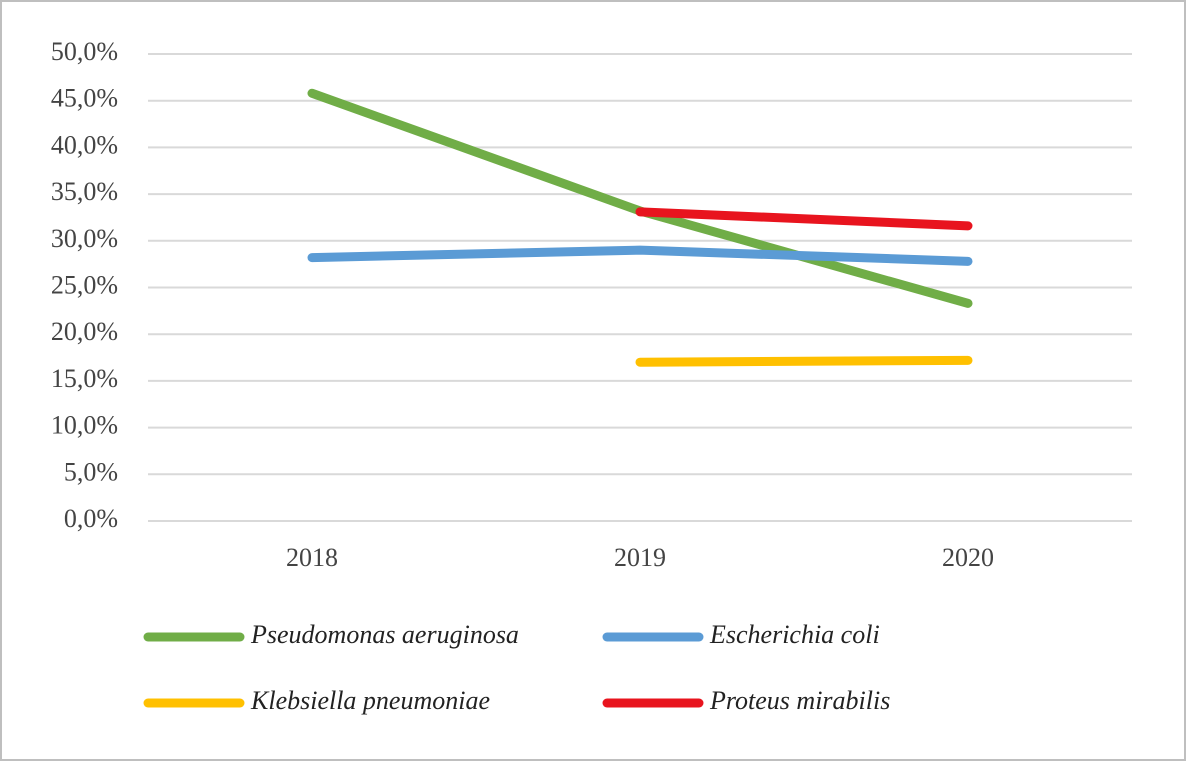 This screenshot has height=761, width=1186. I want to click on y-tick-label: 20,0%, so click(84, 331).